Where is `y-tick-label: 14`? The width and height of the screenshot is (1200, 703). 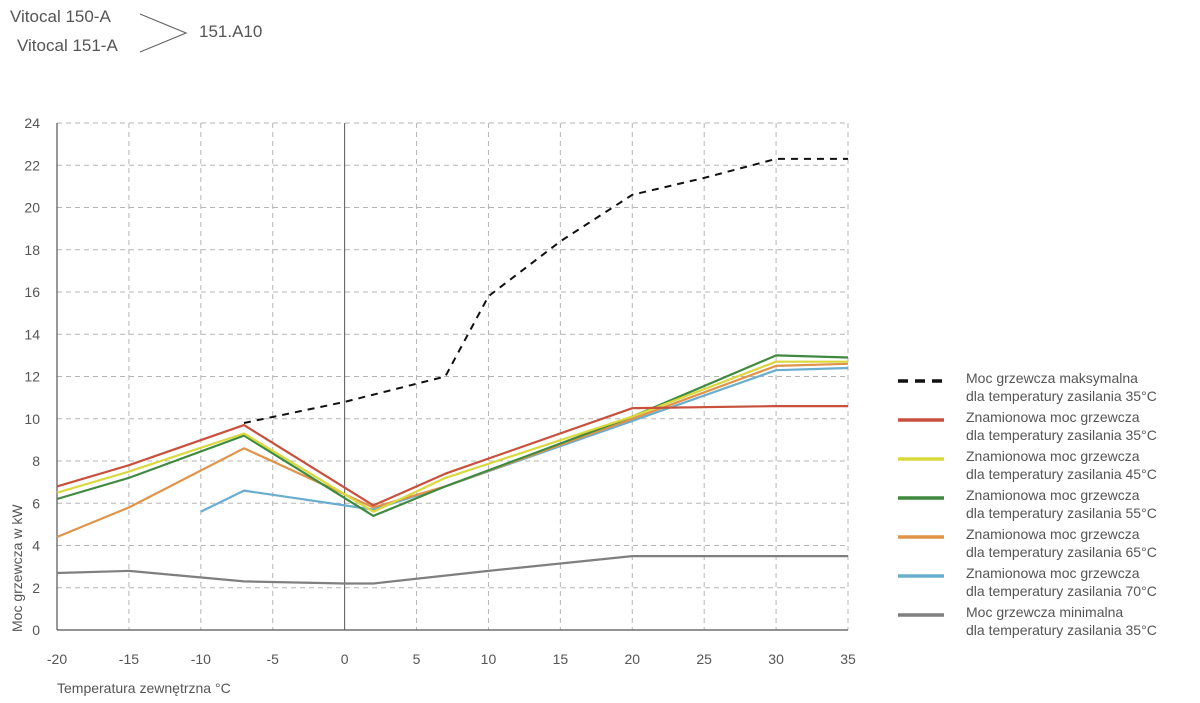
y-tick-label: 14 is located at coordinates (32, 334).